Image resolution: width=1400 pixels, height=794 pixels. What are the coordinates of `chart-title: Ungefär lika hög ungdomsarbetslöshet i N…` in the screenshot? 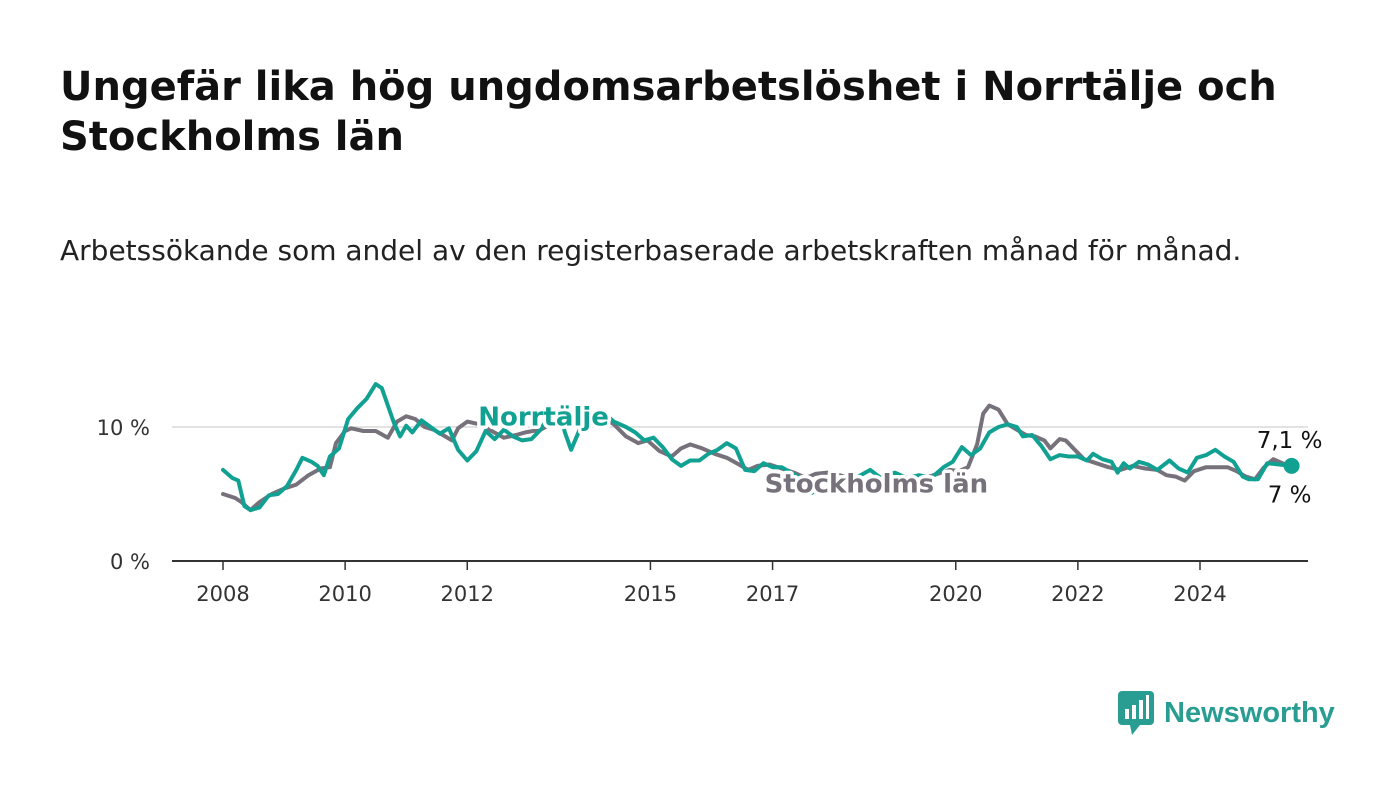 It's located at (668, 112).